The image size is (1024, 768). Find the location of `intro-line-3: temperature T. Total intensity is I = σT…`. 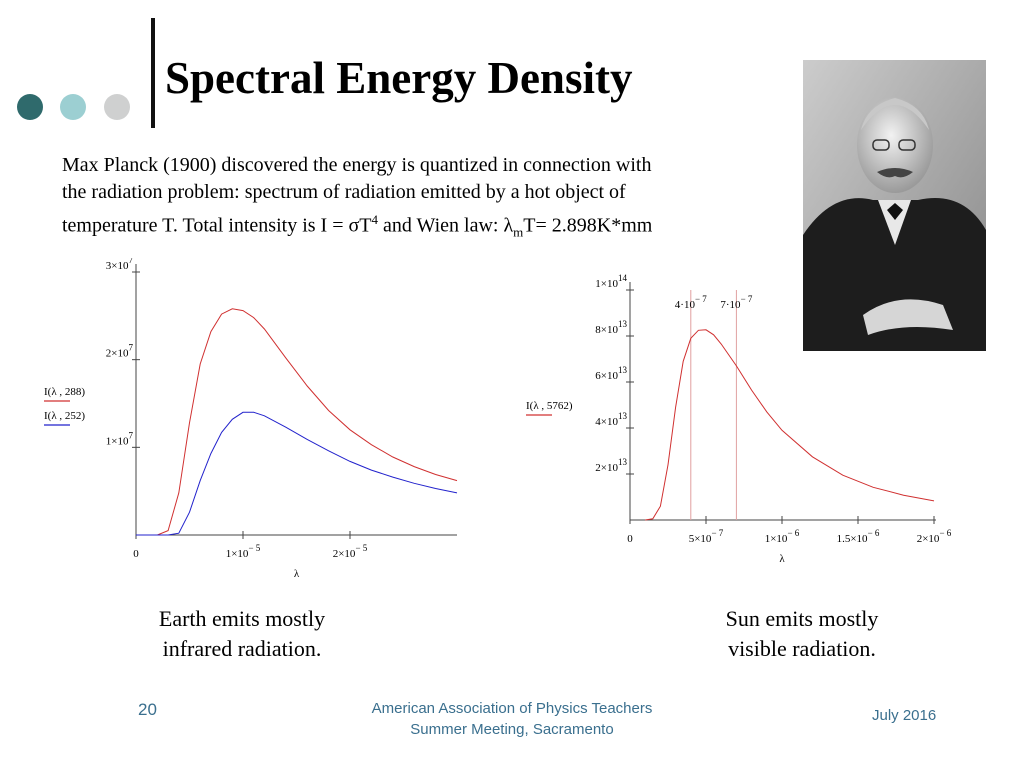

intro-line-3: temperature T. Total intensity is I = σT… is located at coordinates (357, 226).